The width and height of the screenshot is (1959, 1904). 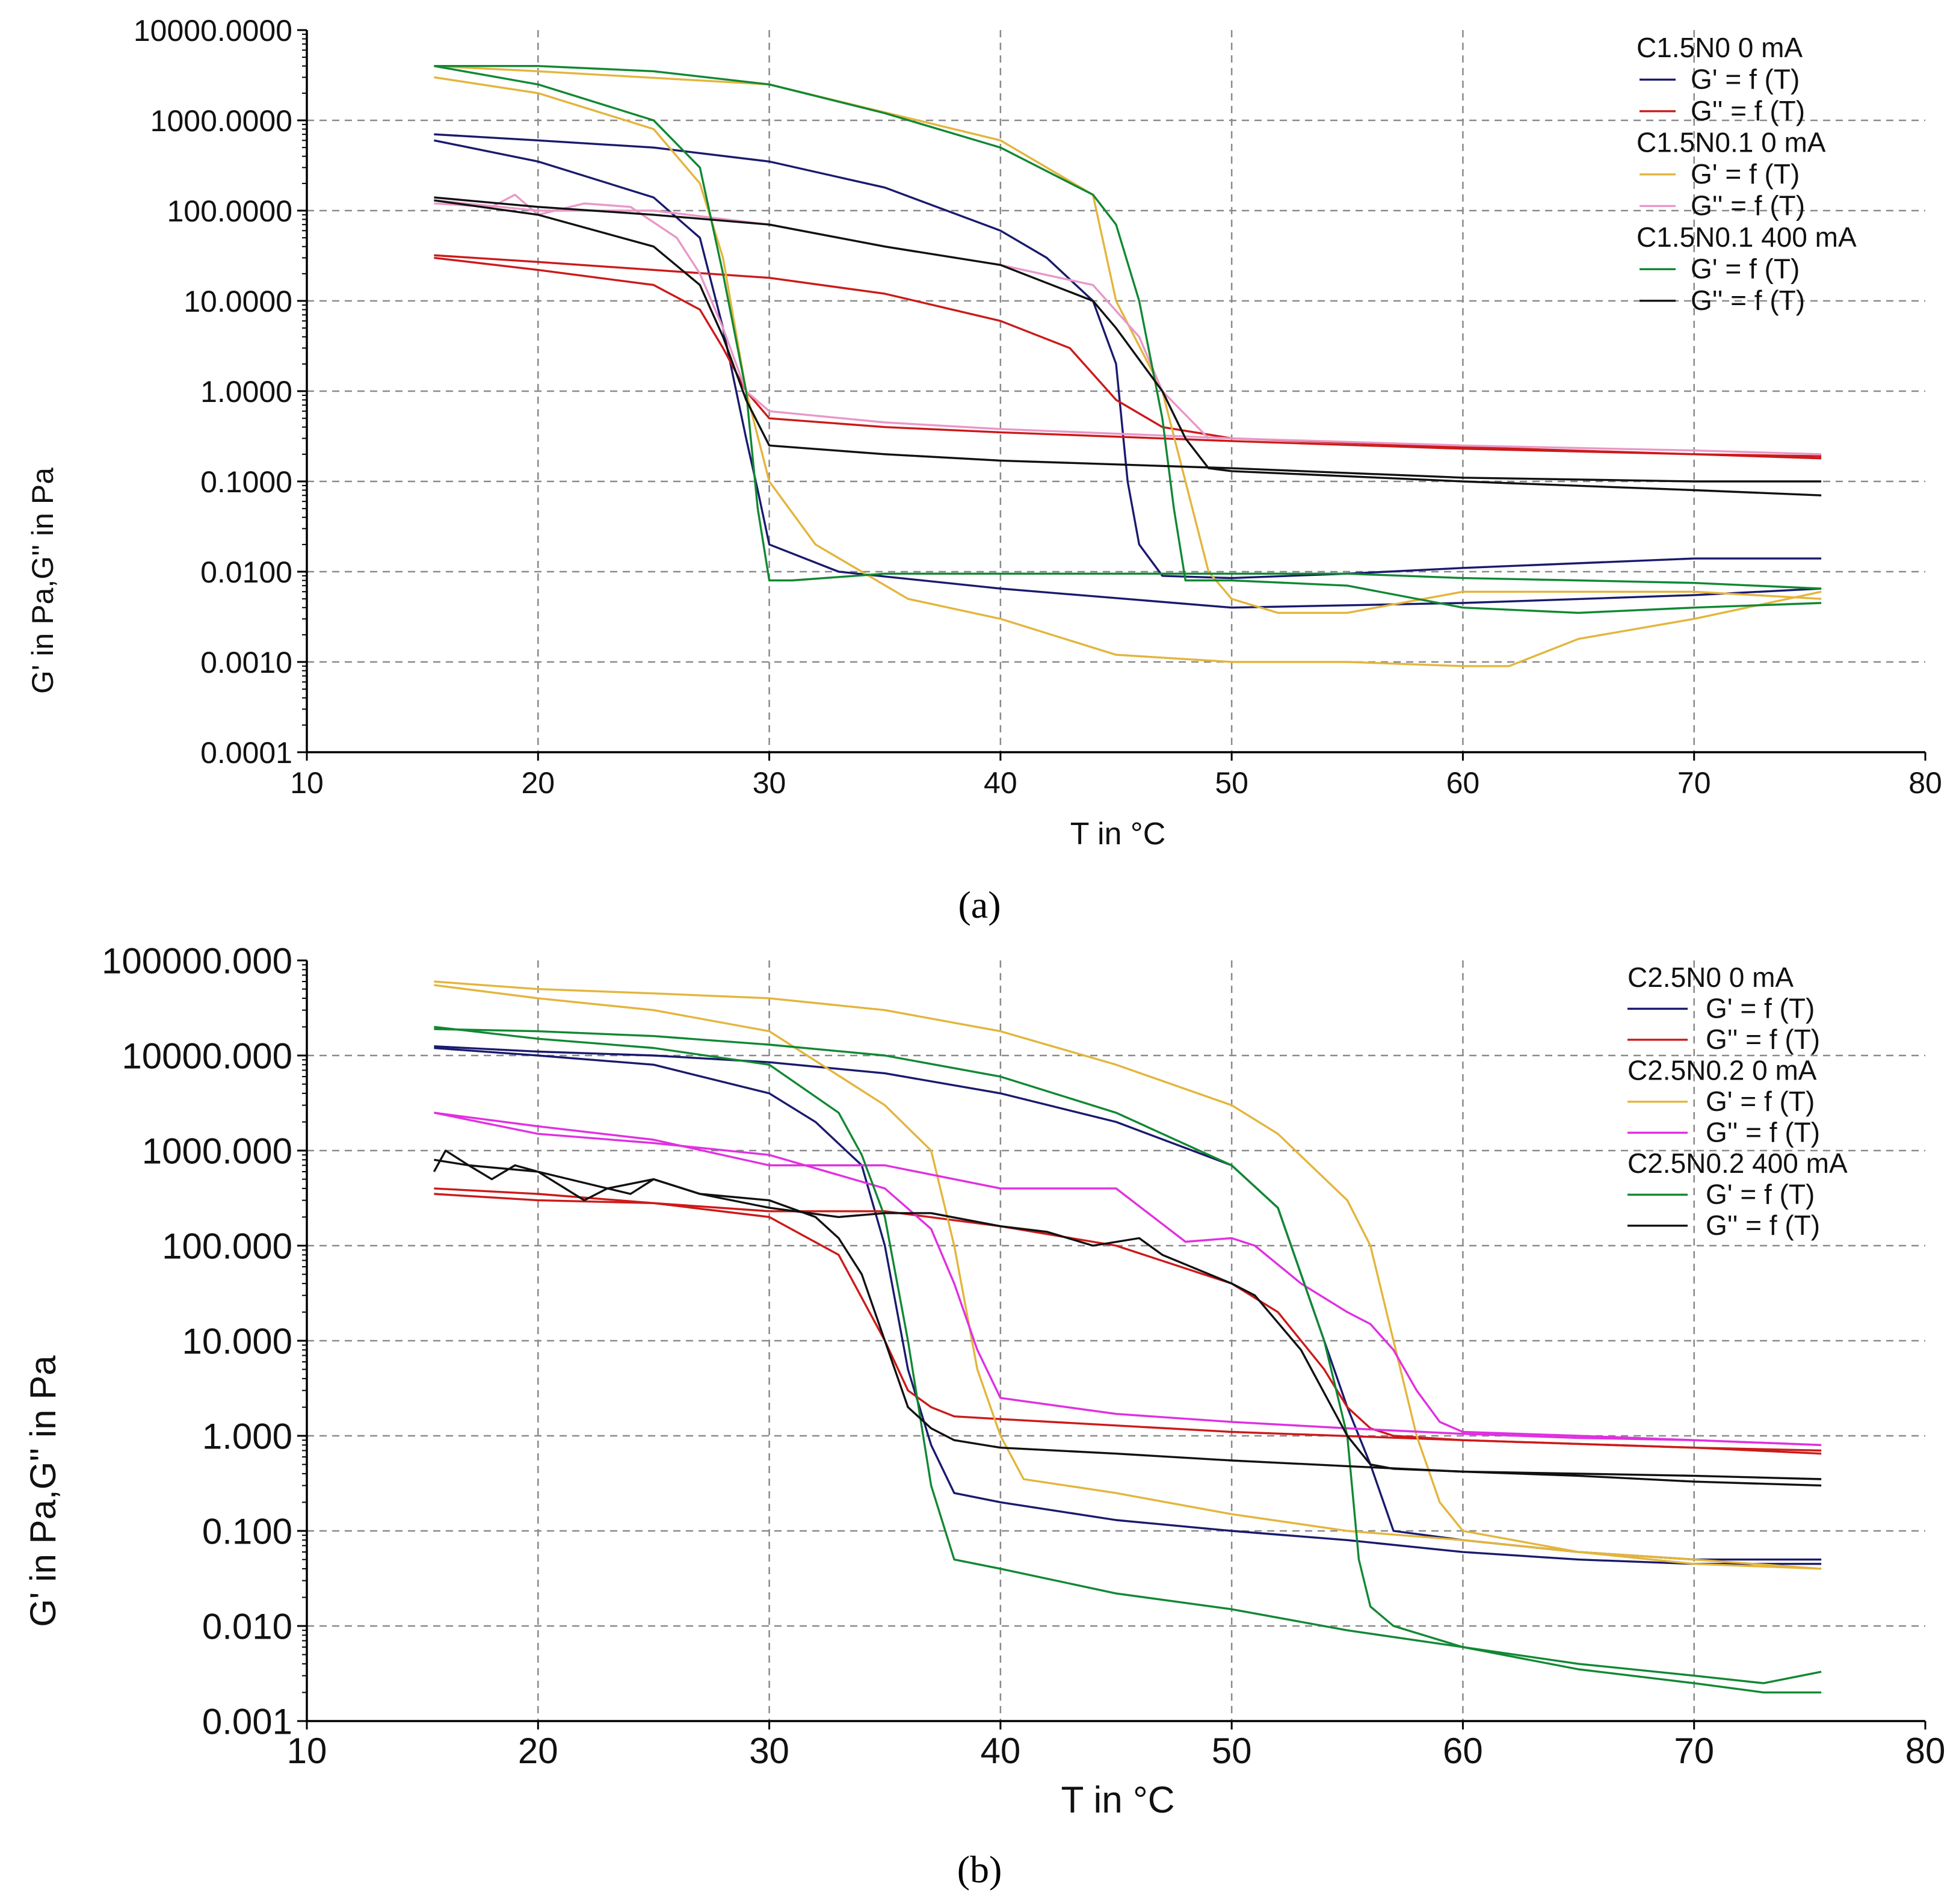 I want to click on y-tick-label-a: 10000.0000, so click(x=213, y=31).